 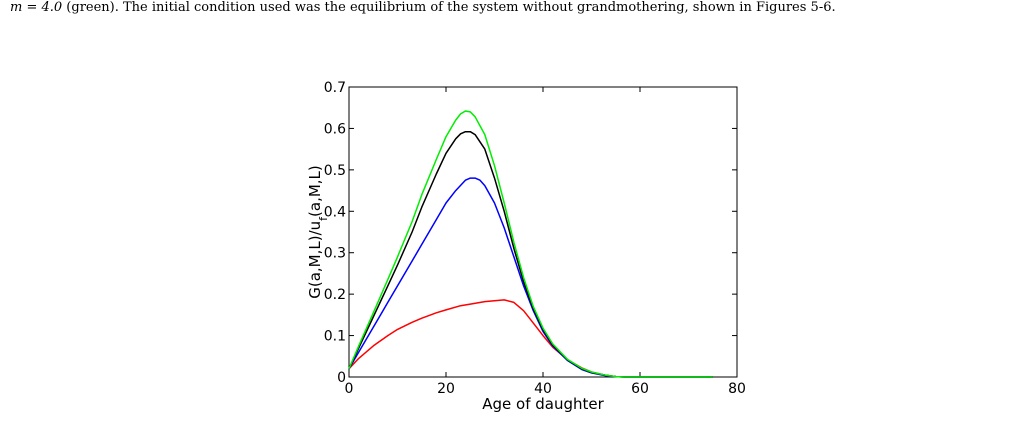 What do you see at coordinates (335, 337) in the screenshot?
I see `y-tick-label: 0.1` at bounding box center [335, 337].